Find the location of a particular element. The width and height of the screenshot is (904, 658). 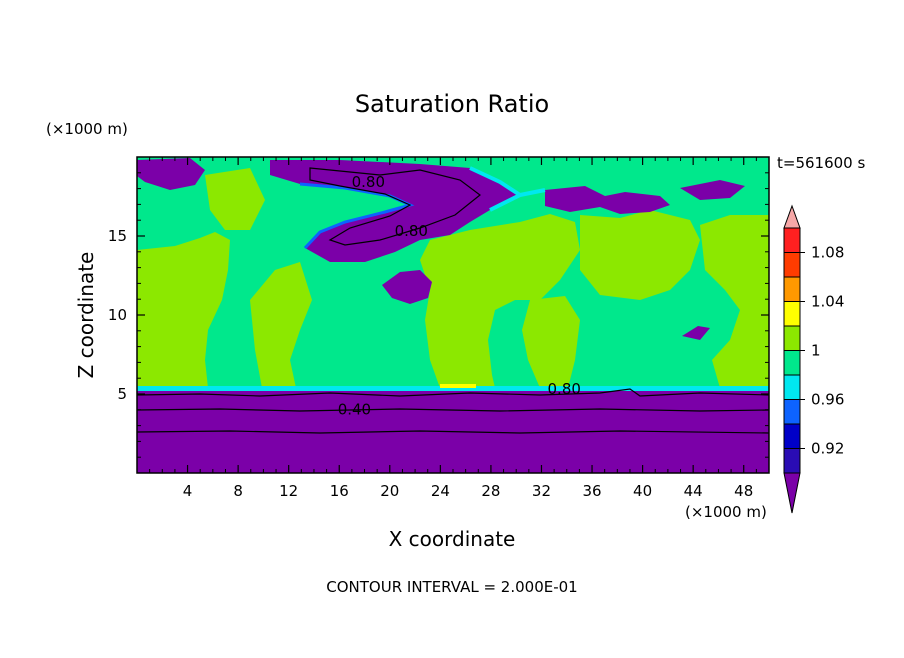

contour-label: 0.40 is located at coordinates (354, 410).